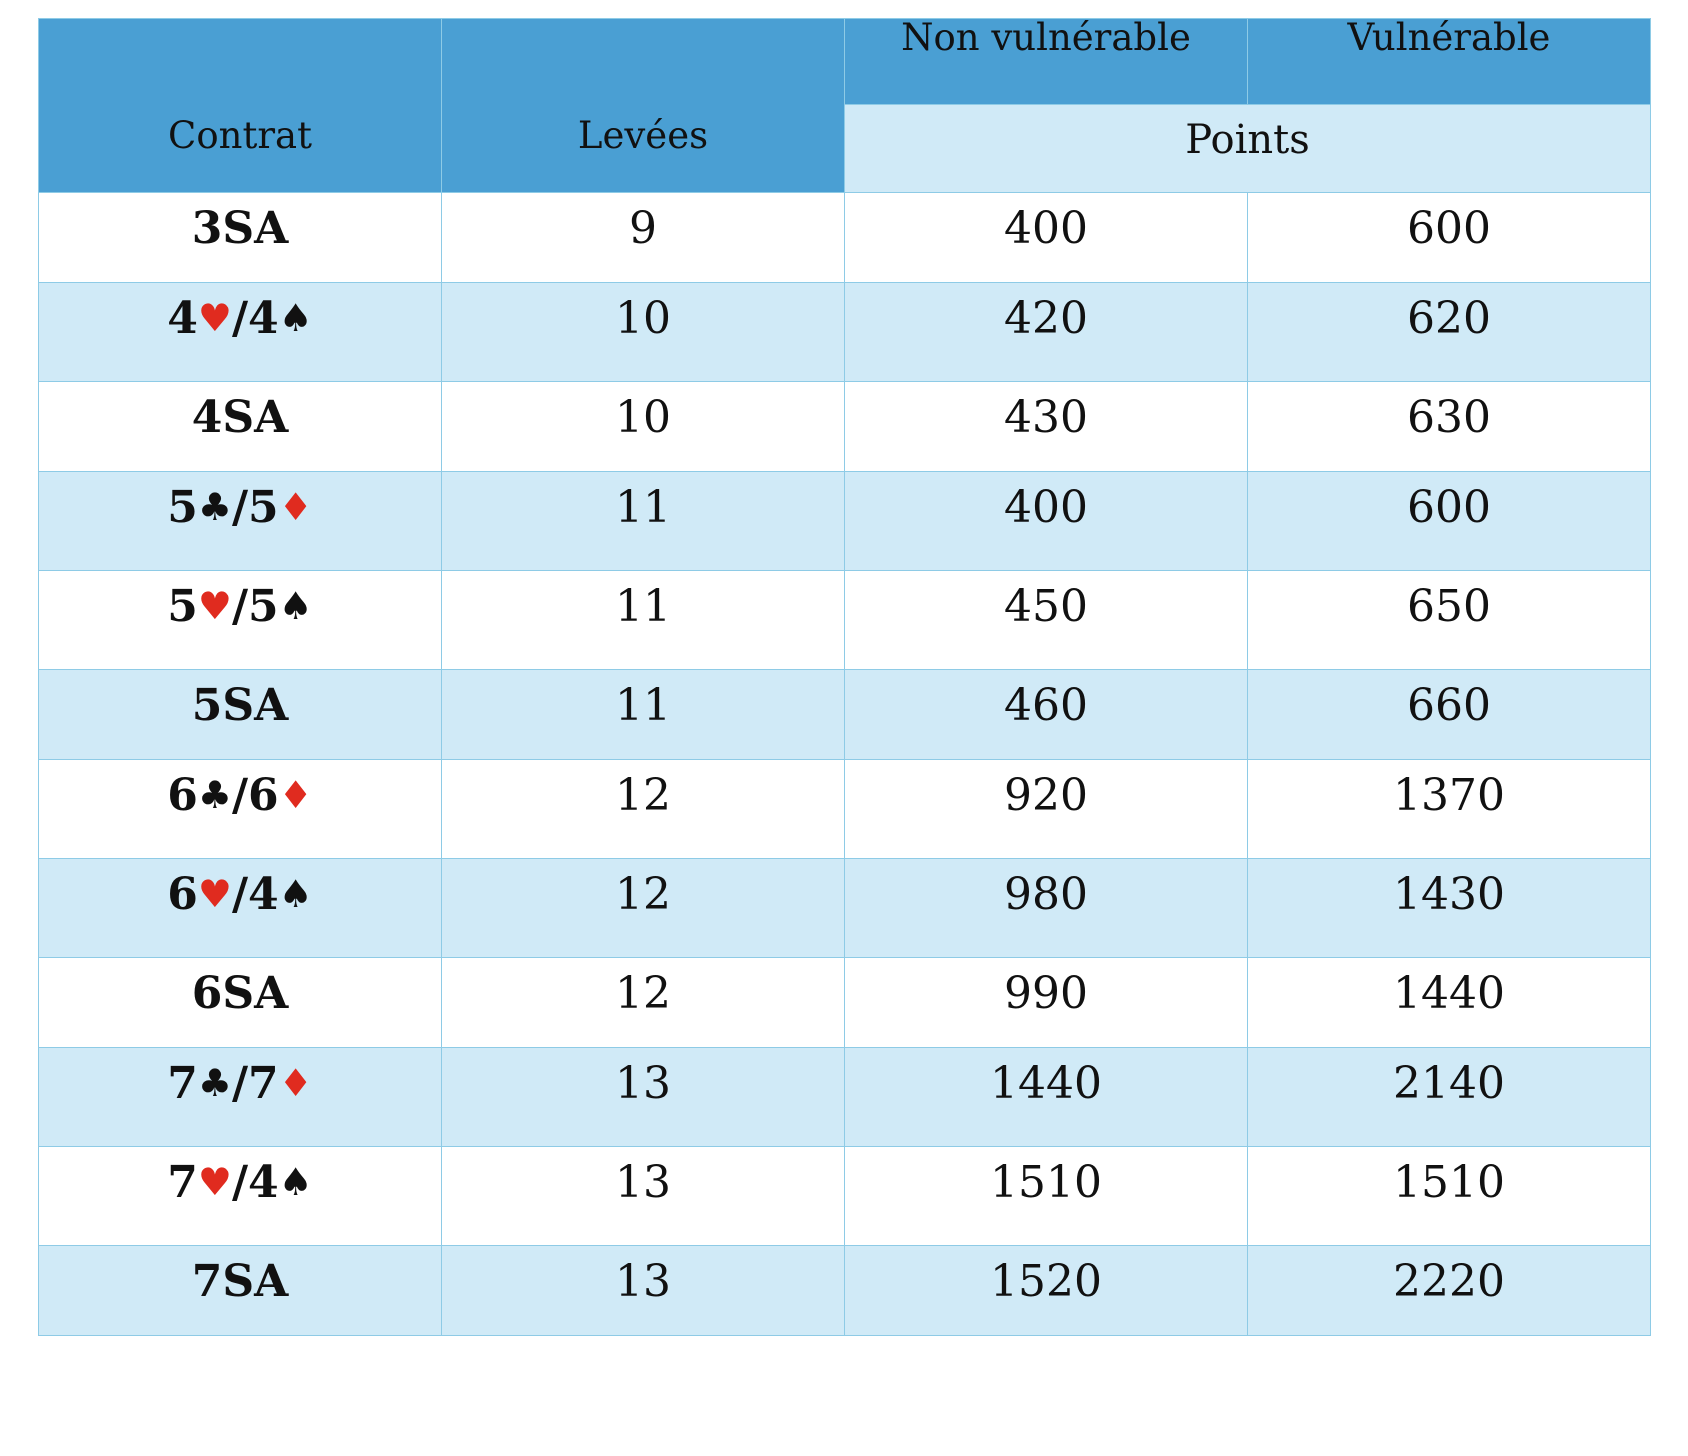 Image resolution: width=1688 pixels, height=1456 pixels. Describe the element at coordinates (1449, 908) in the screenshot. I see `vulnerable-points-cell: 1430` at that location.